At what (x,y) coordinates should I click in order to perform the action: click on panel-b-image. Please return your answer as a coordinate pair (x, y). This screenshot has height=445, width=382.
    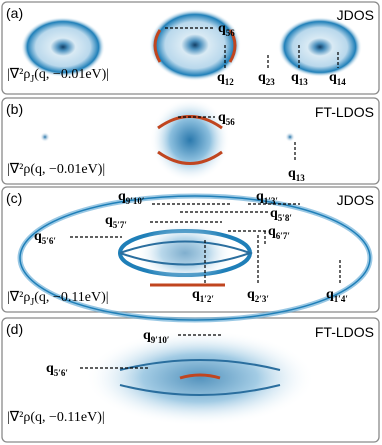
    Looking at the image, I should click on (167, 140).